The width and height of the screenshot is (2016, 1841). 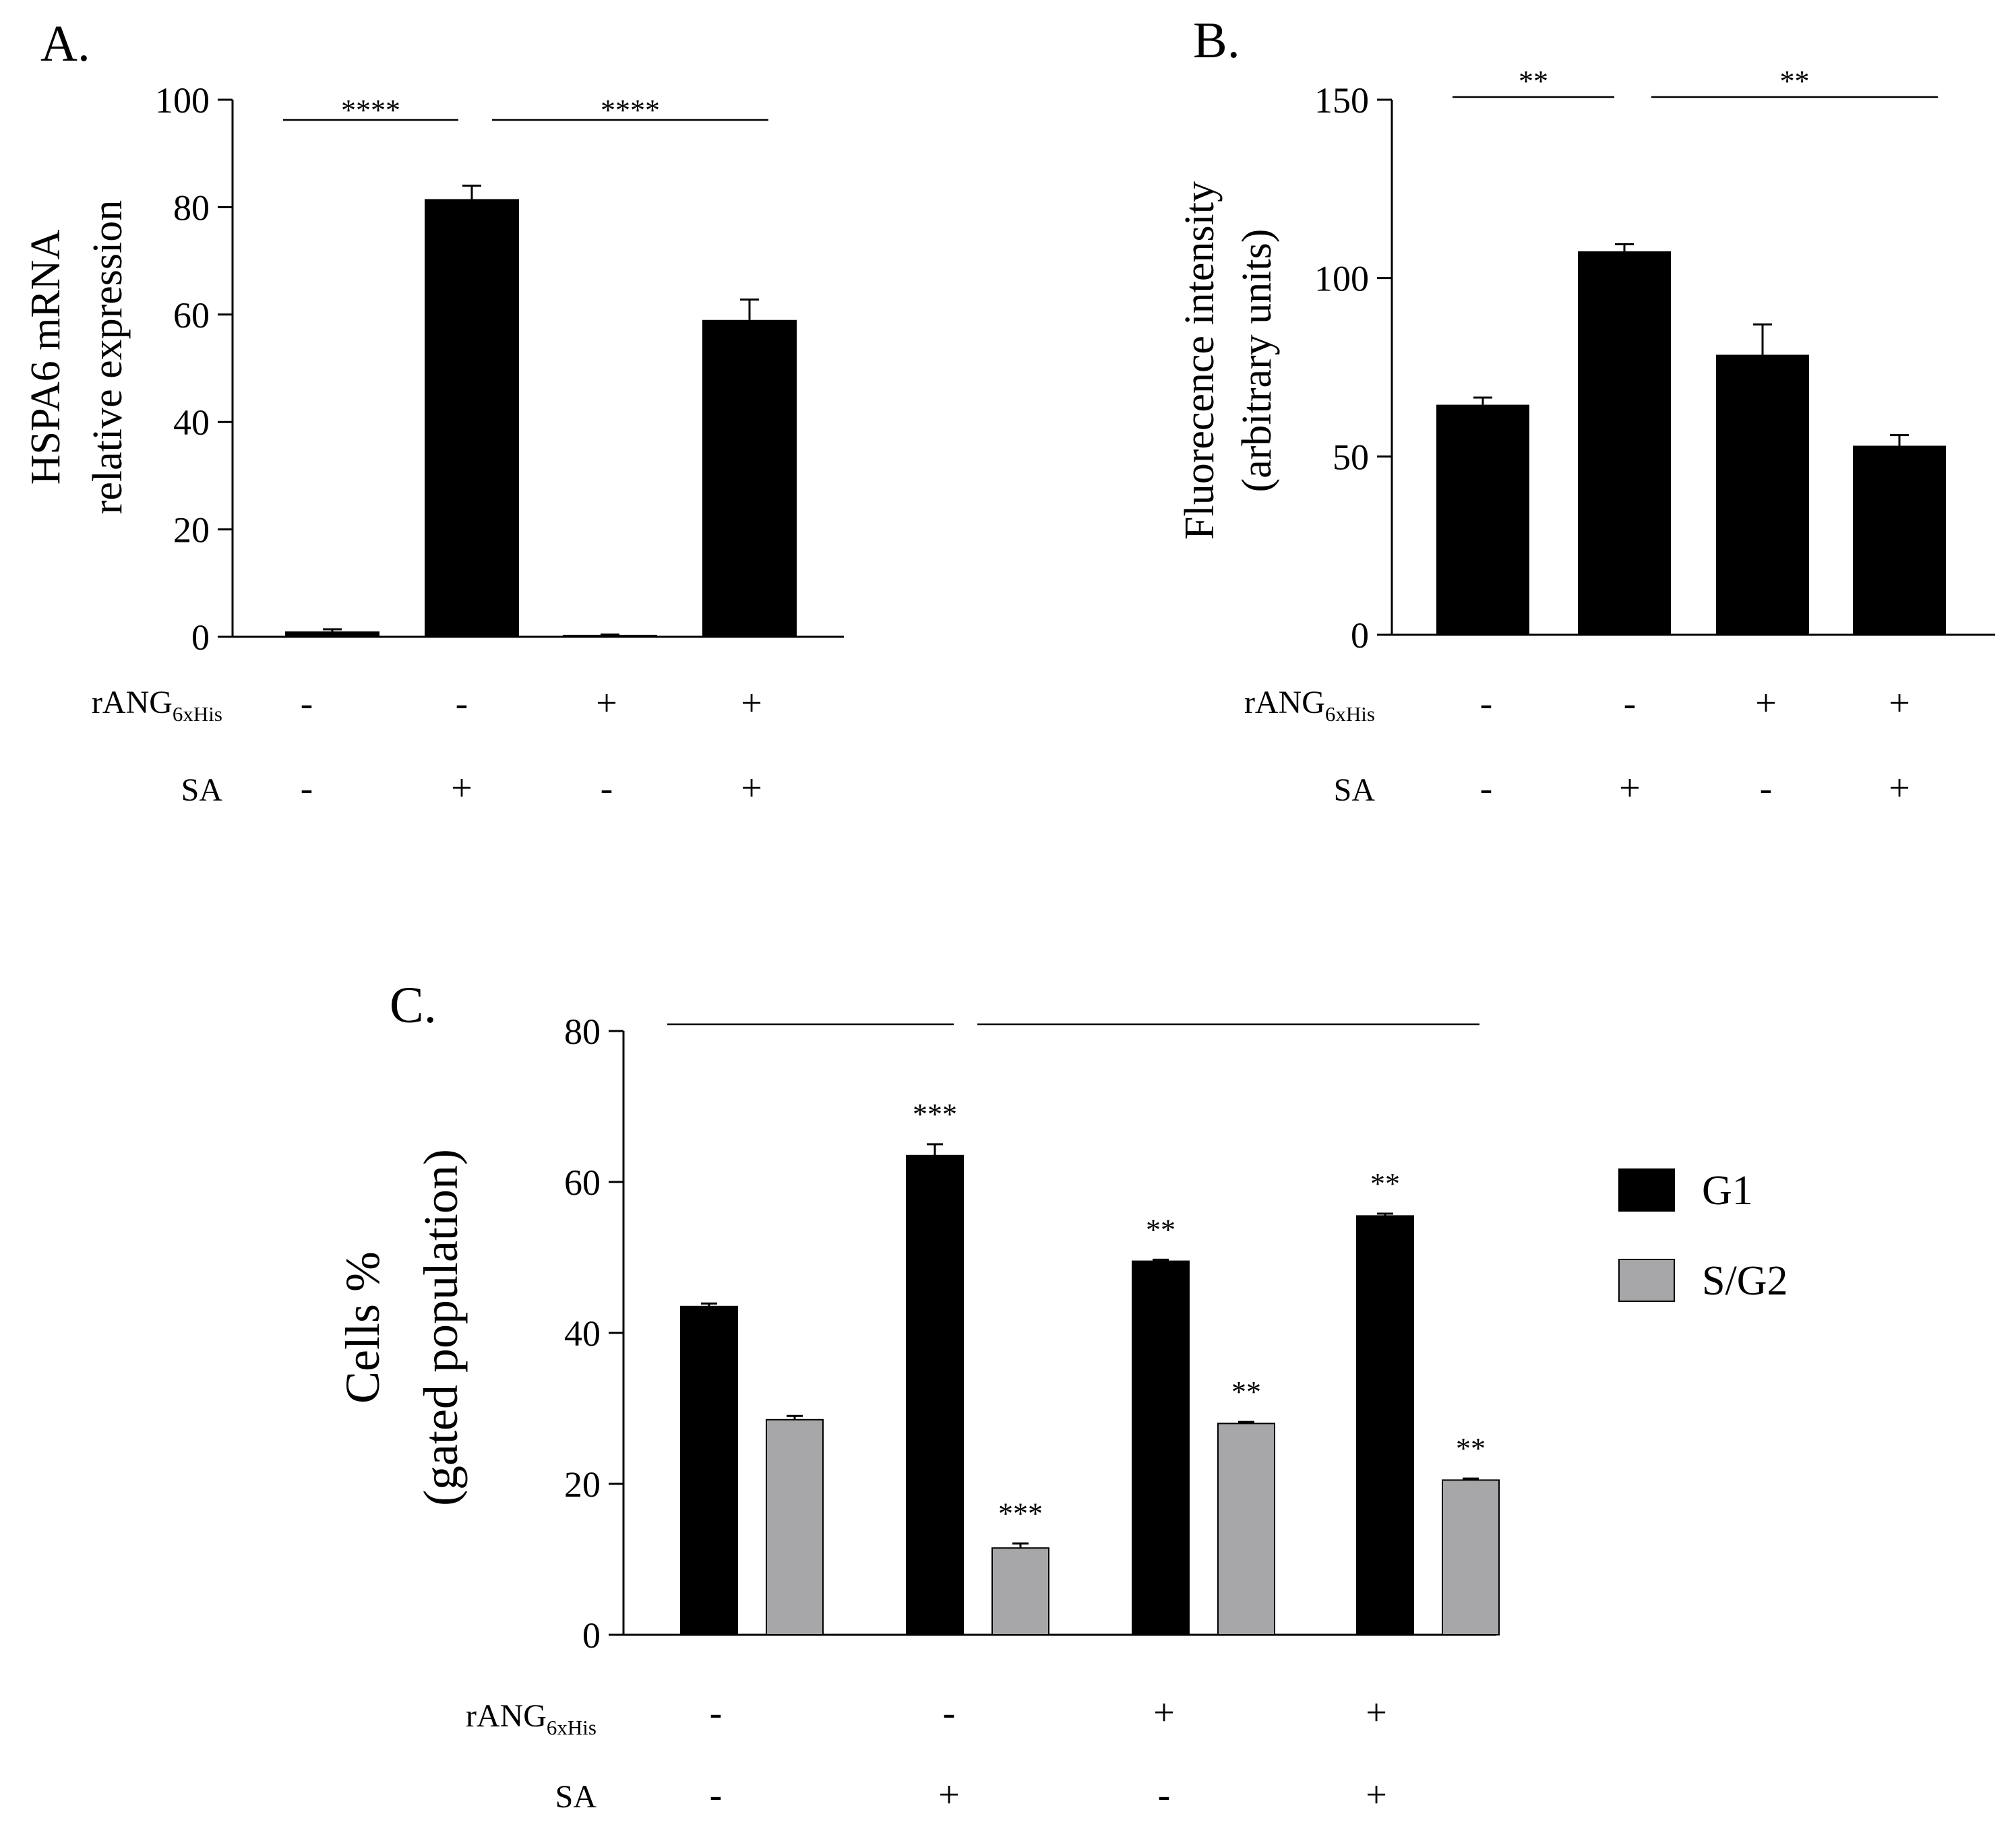 What do you see at coordinates (108, 357) in the screenshot?
I see `panel-a-ylabel-line2: relative expression` at bounding box center [108, 357].